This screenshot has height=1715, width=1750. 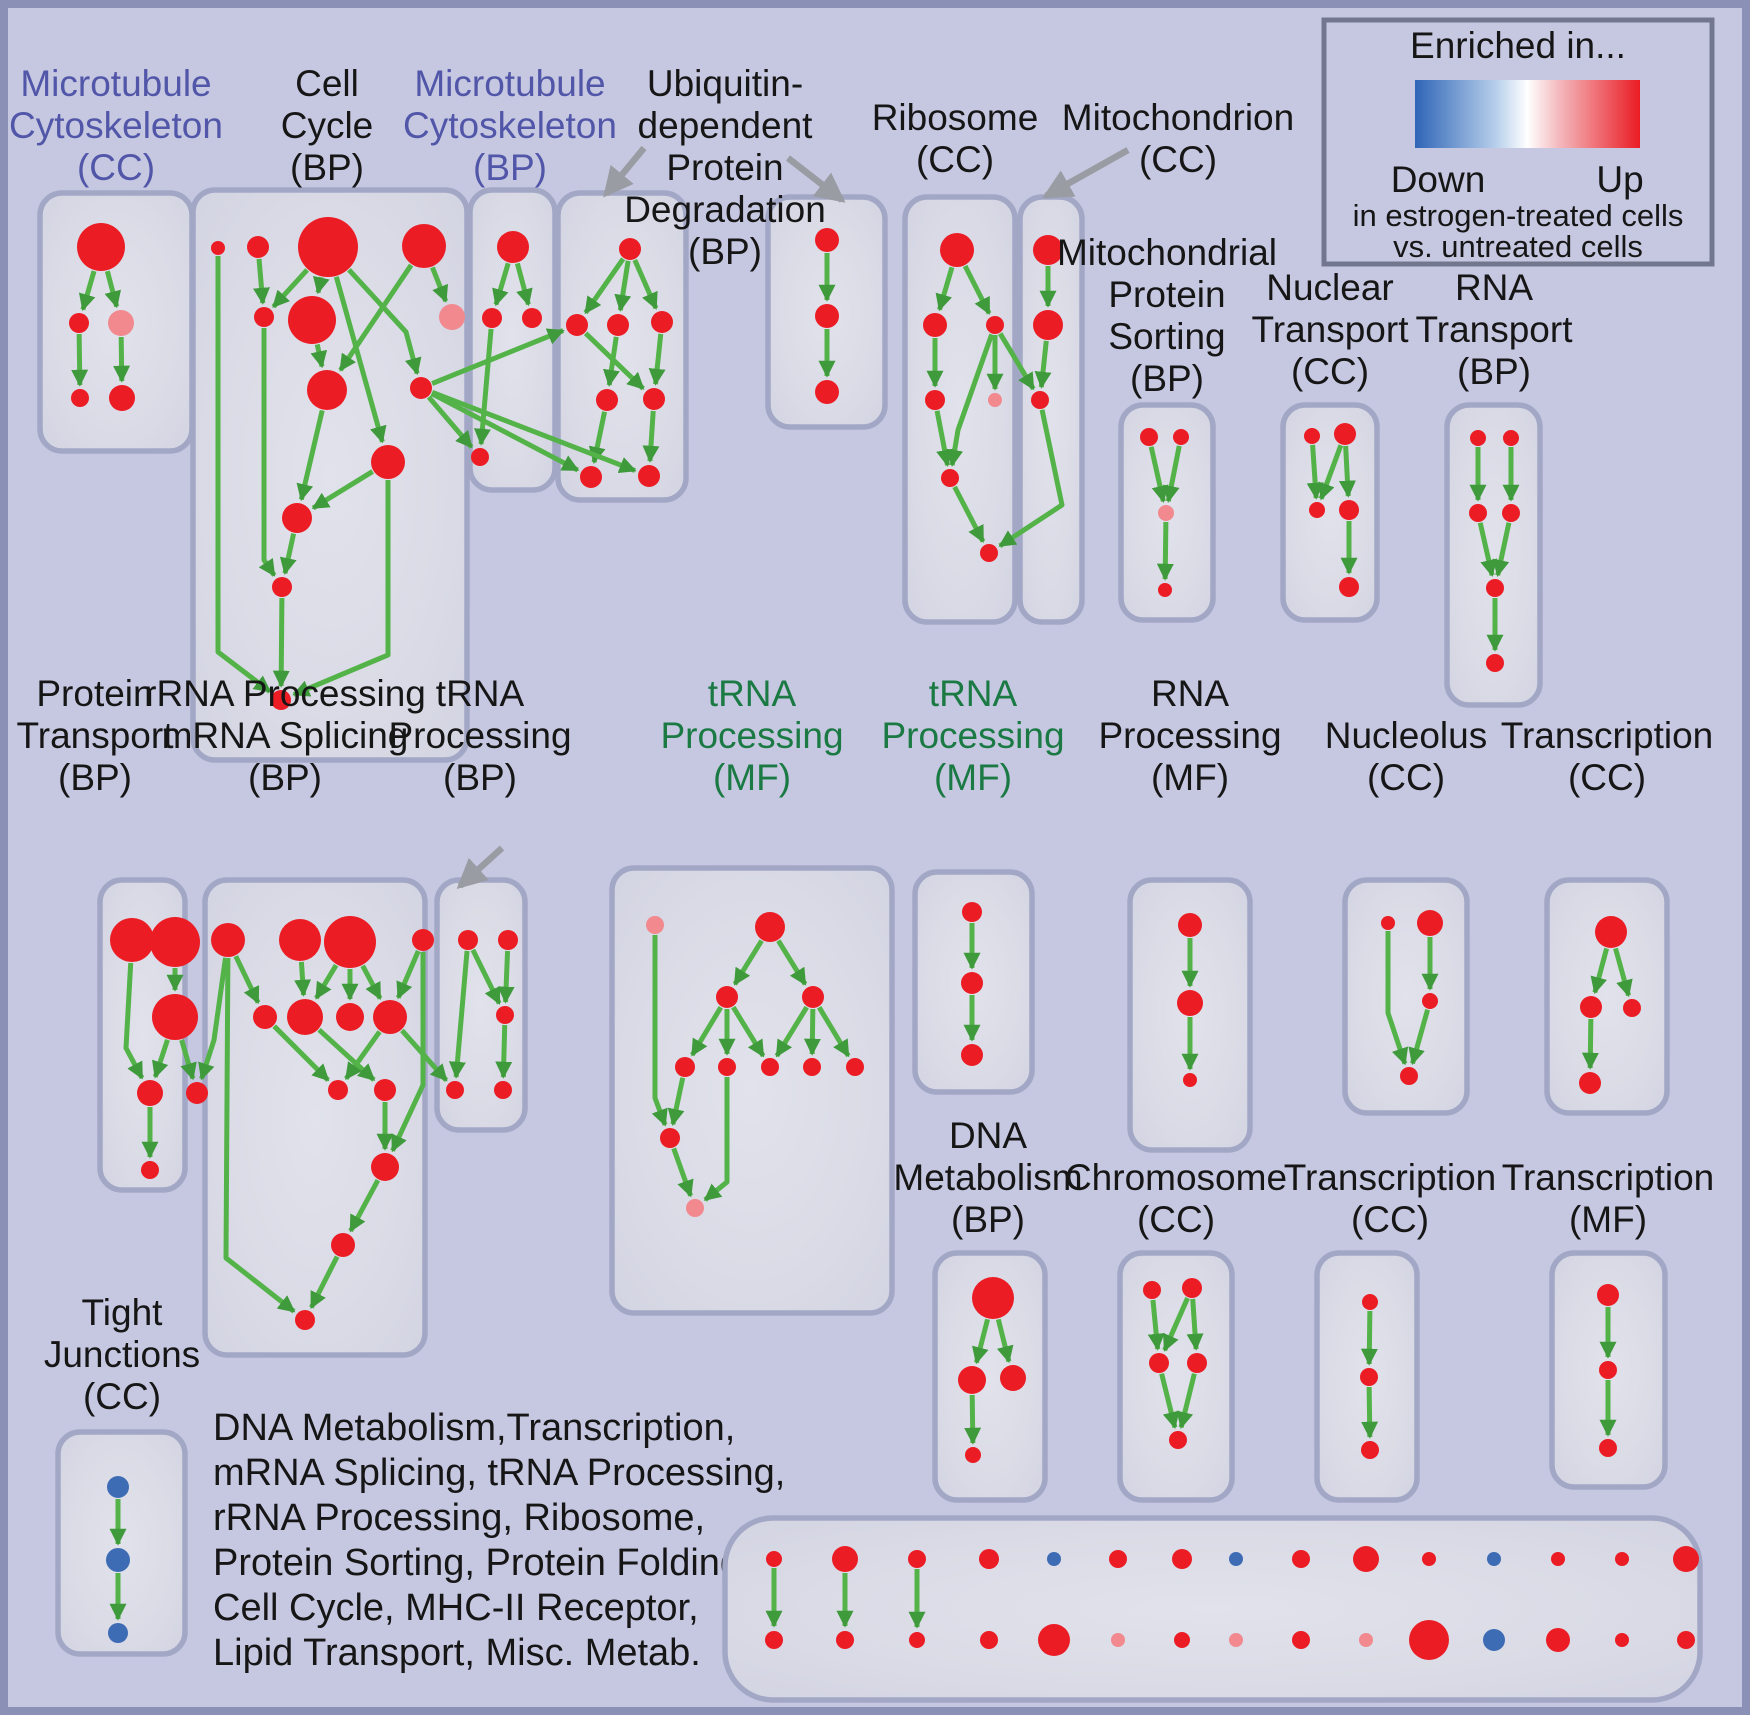 I want to click on legend-up-label: Up, so click(x=1619, y=179).